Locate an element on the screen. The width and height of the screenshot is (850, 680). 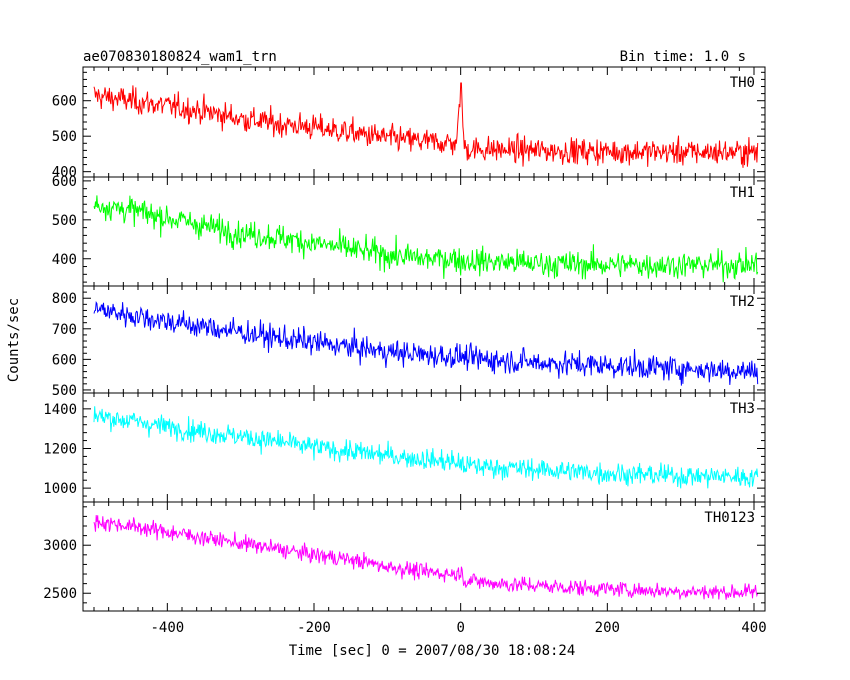
x-tick-label: 200 is located at coordinates (607, 628).